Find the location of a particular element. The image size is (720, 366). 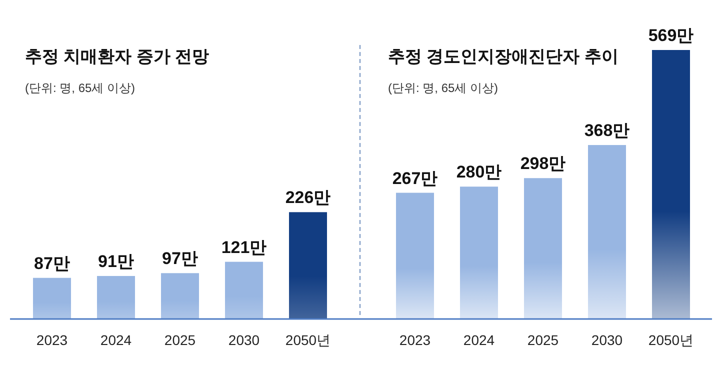

data-label: 87만 is located at coordinates (52, 263).